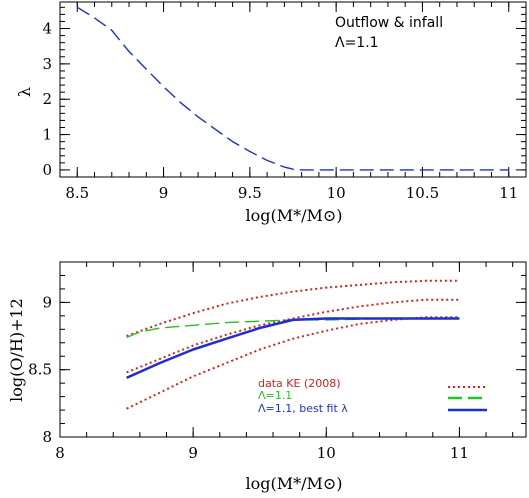  Describe the element at coordinates (357, 43) in the screenshot. I see `annotation-line-2: Λ=1.1` at that location.